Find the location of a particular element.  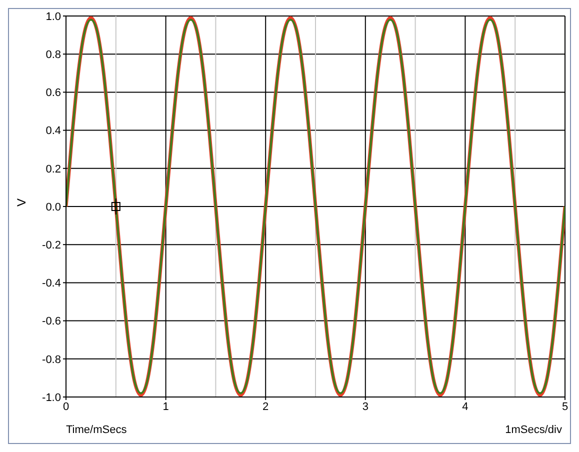

y-axis-title: V is located at coordinates (21, 202).